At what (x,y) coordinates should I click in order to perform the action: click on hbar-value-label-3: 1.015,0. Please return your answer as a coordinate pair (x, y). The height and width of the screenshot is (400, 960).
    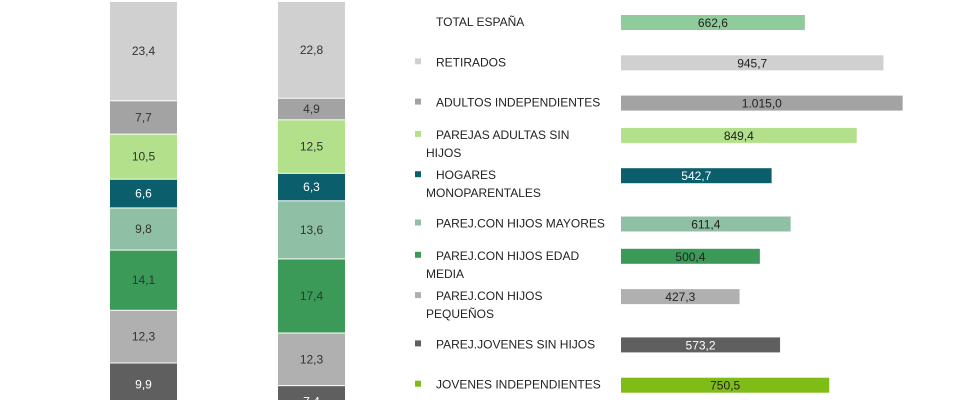
    Looking at the image, I should click on (762, 104).